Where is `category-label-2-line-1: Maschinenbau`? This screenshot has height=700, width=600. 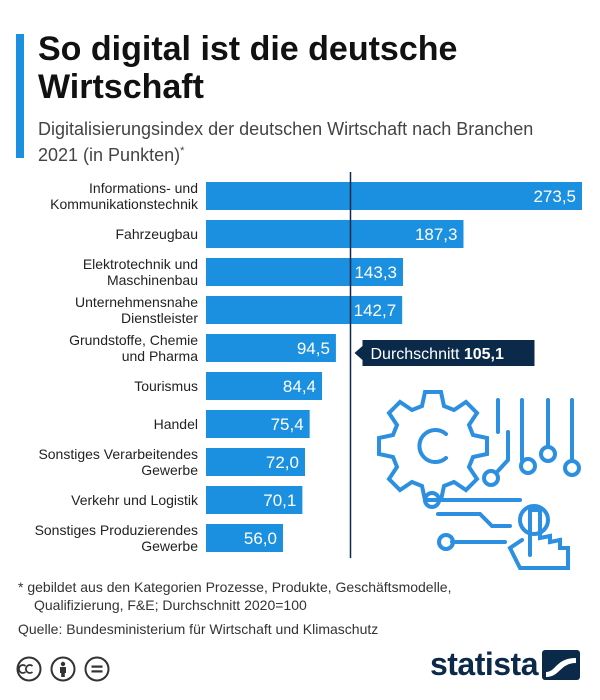 category-label-2-line-1: Maschinenbau is located at coordinates (152, 280).